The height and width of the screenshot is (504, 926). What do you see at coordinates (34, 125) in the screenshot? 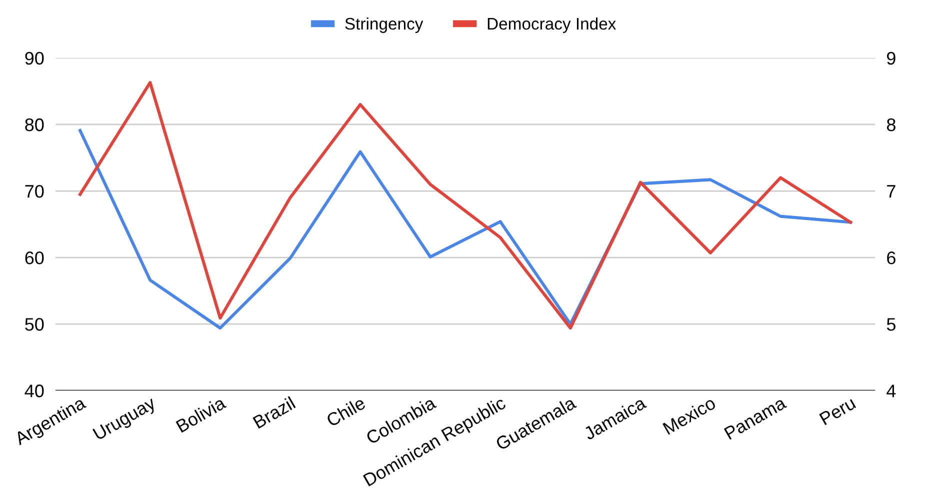
I see `y-tick-label: 80` at bounding box center [34, 125].